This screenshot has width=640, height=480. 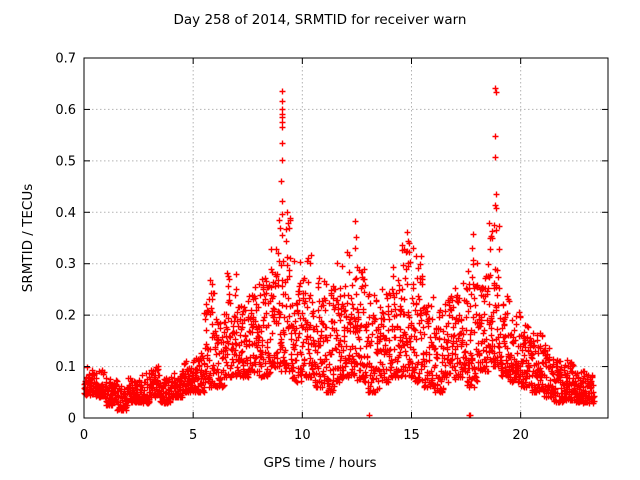 What do you see at coordinates (65, 367) in the screenshot?
I see `y-tick-label: 0.1` at bounding box center [65, 367].